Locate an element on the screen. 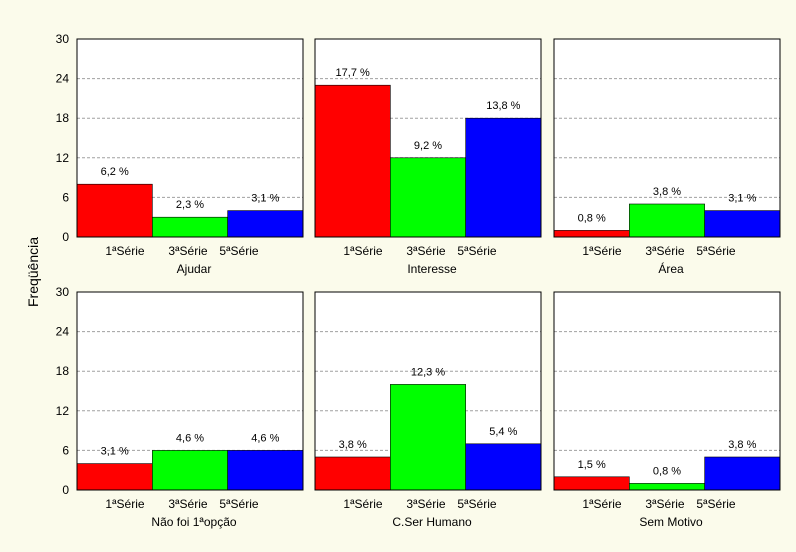 The image size is (796, 552). bar-data-label: 6,2 % is located at coordinates (115, 172).